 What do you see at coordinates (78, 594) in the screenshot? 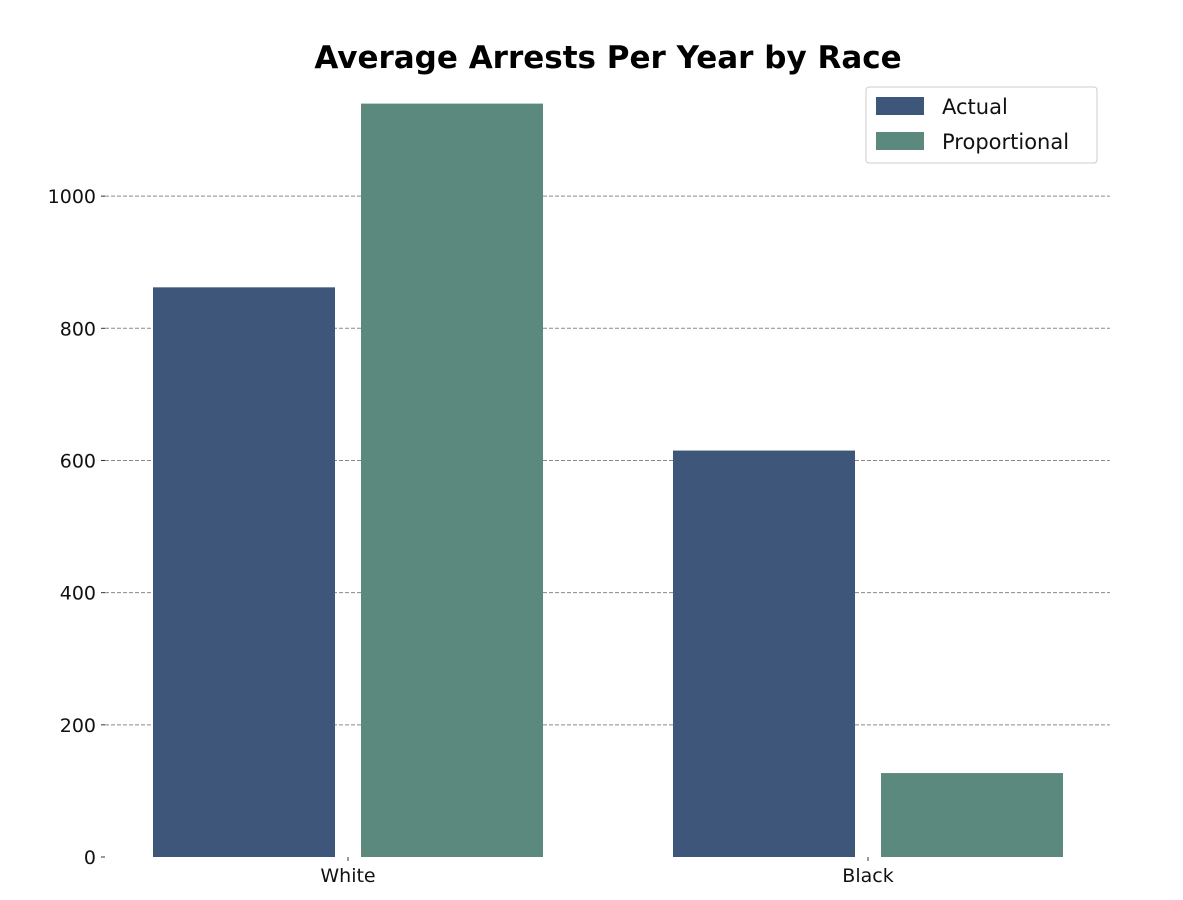
I see `y-tick-label: 400` at bounding box center [78, 594].